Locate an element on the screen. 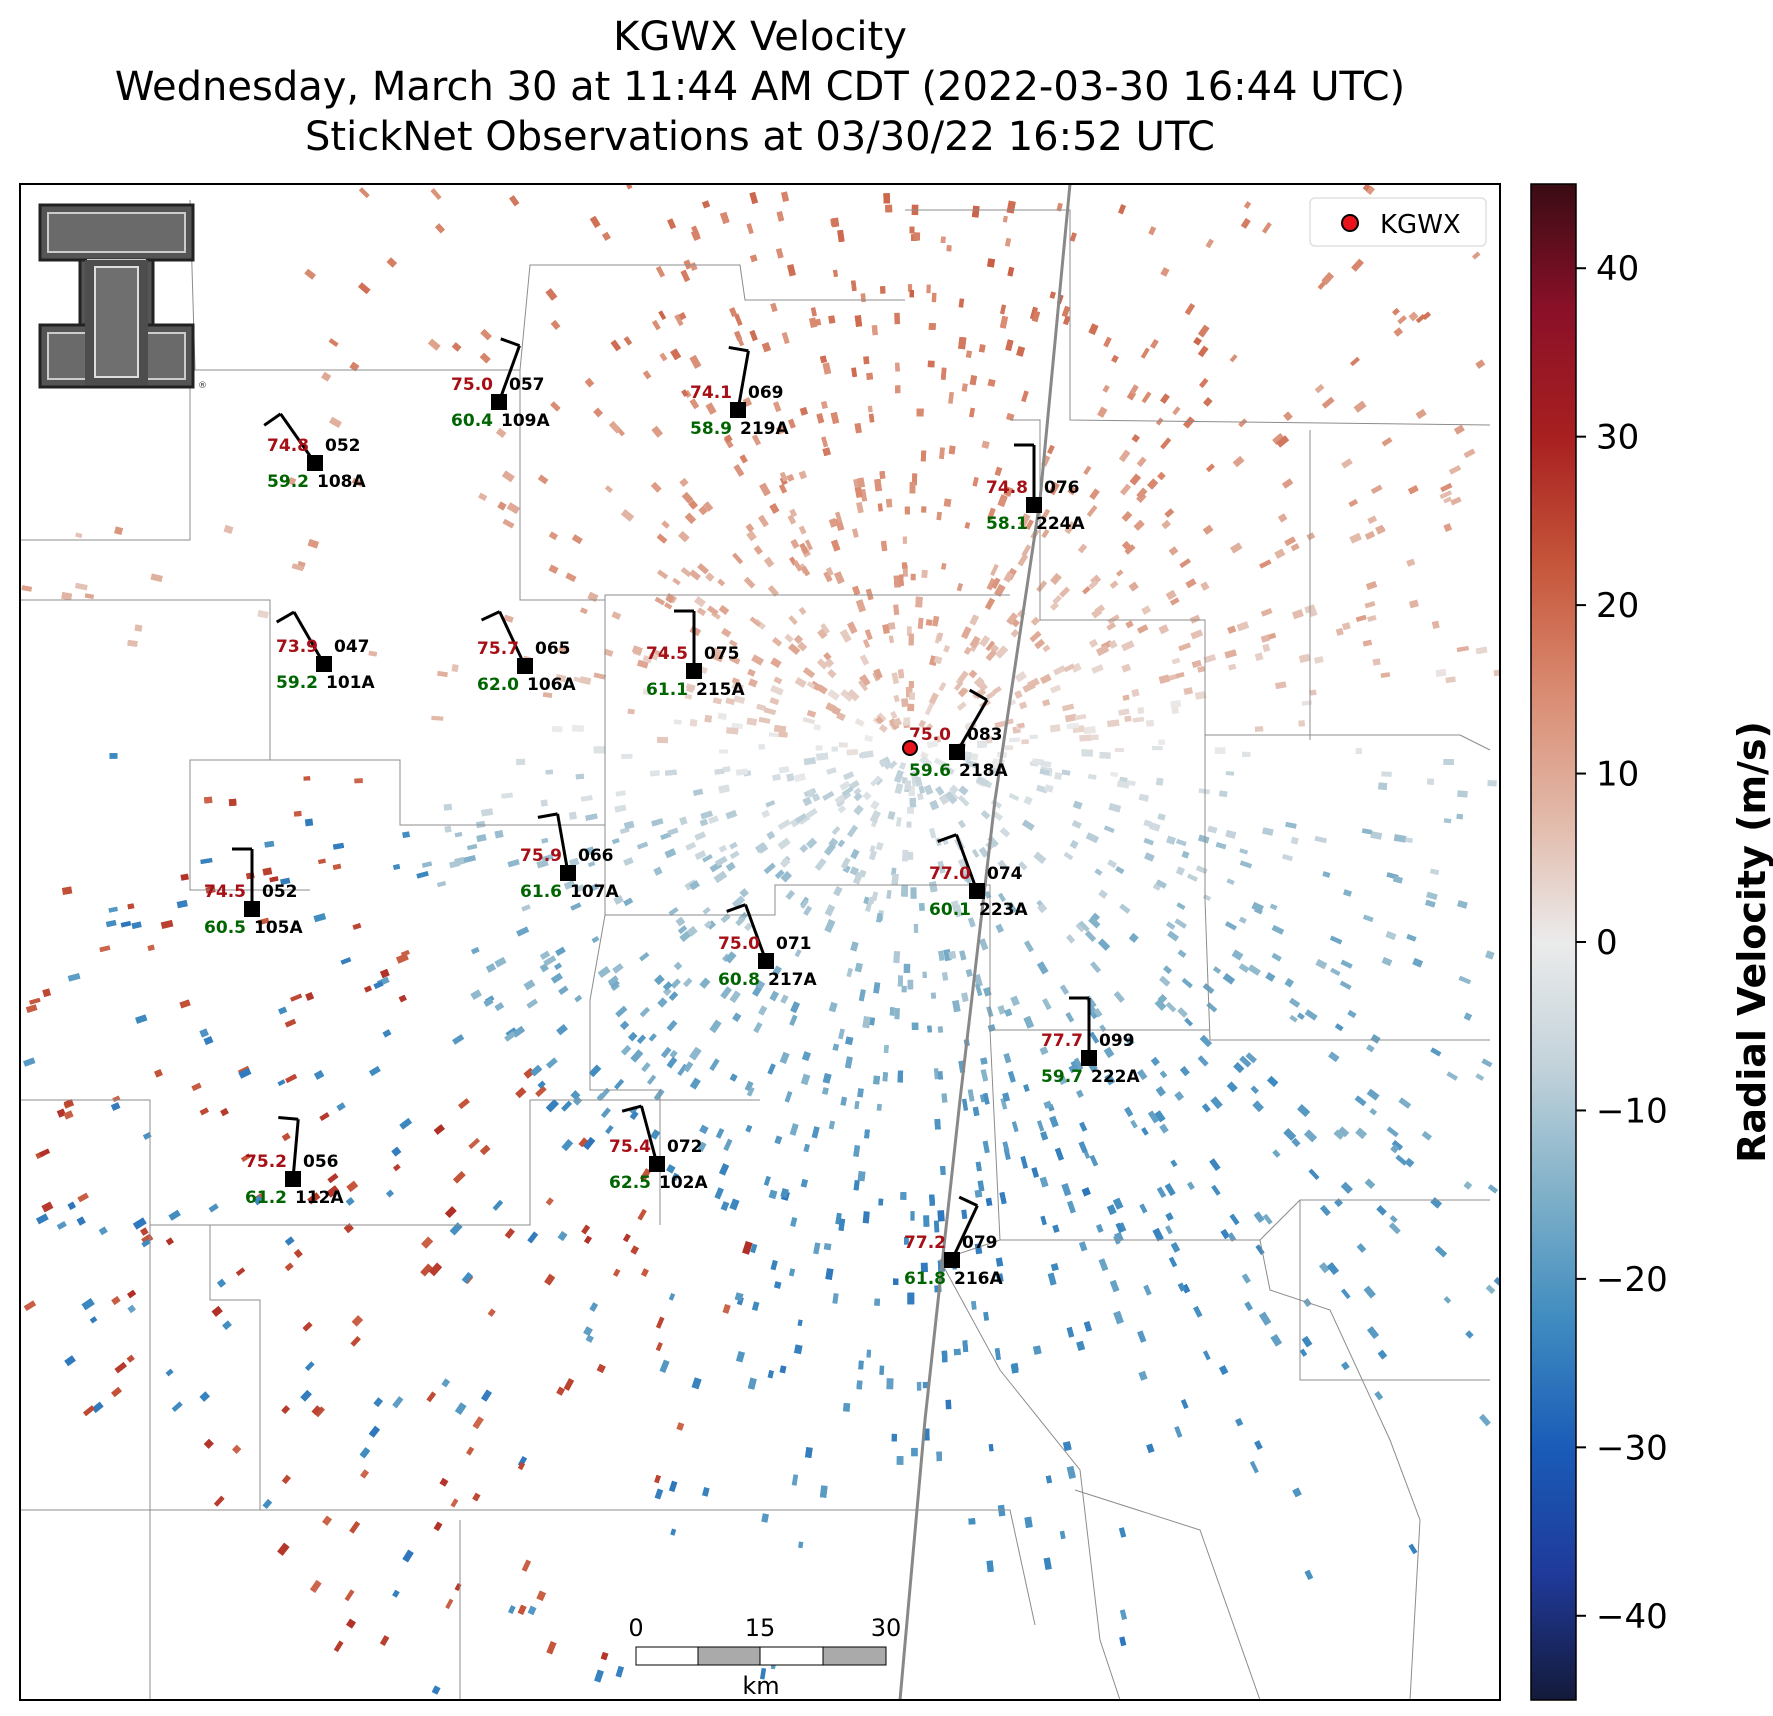 The width and height of the screenshot is (1773, 1716). station-id: 105A is located at coordinates (278, 928).